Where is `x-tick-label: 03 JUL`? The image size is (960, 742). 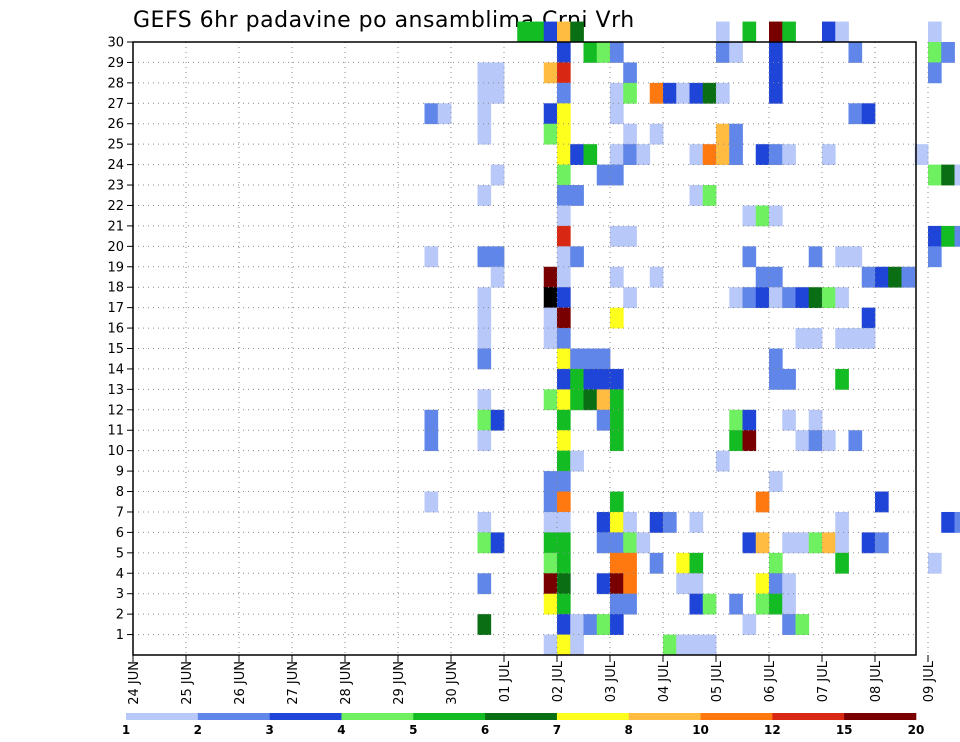
x-tick-label: 03 JUL is located at coordinates (611, 681).